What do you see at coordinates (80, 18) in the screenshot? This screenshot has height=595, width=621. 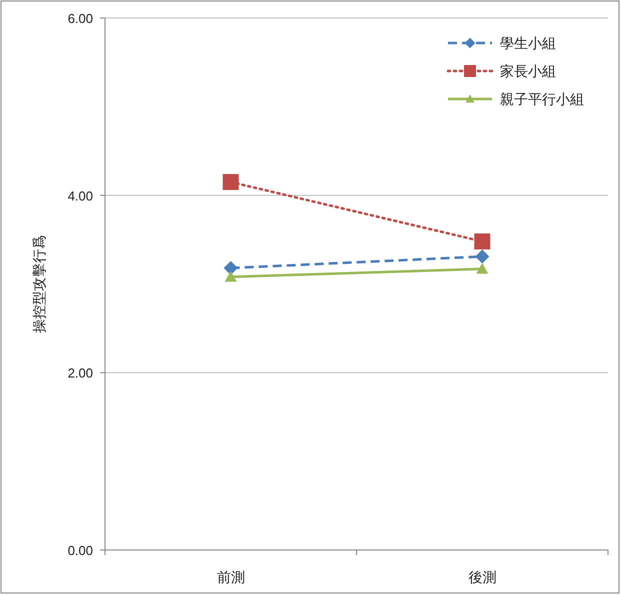 I see `y-tick-label: 6.00` at bounding box center [80, 18].